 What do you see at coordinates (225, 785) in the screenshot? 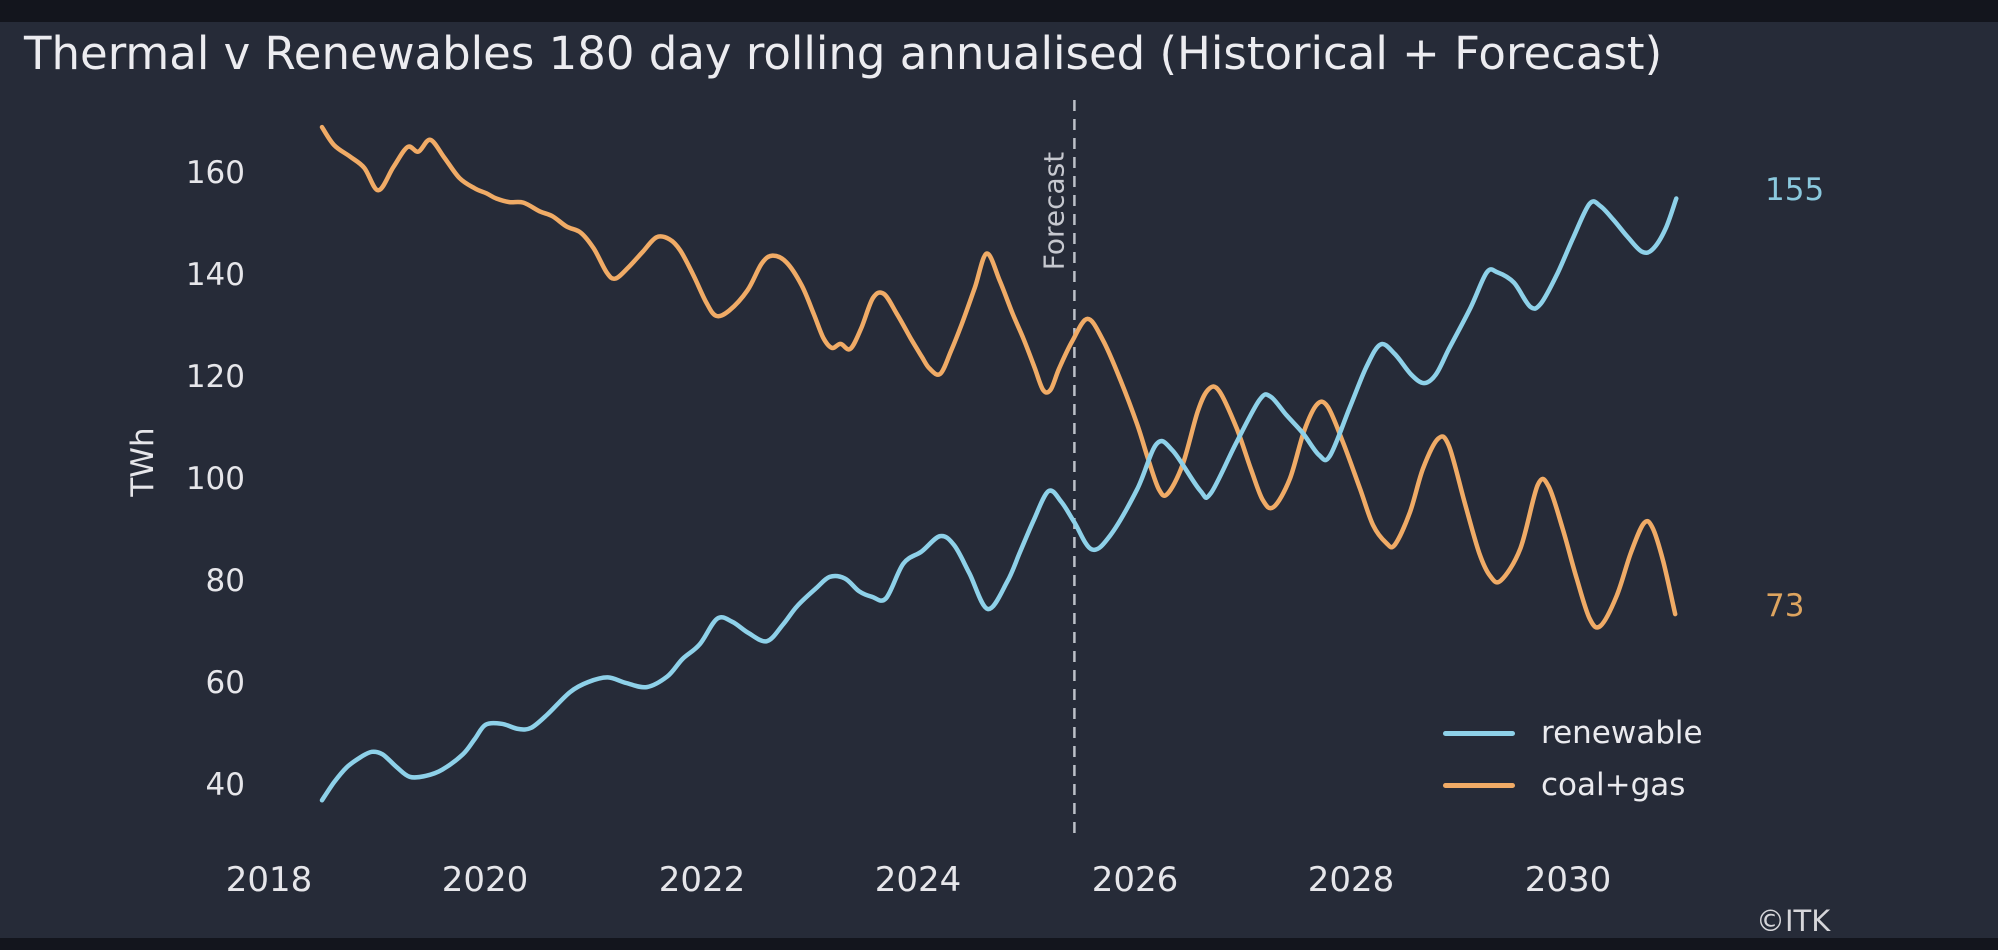
I see `y-tick-label: 40` at bounding box center [225, 785].